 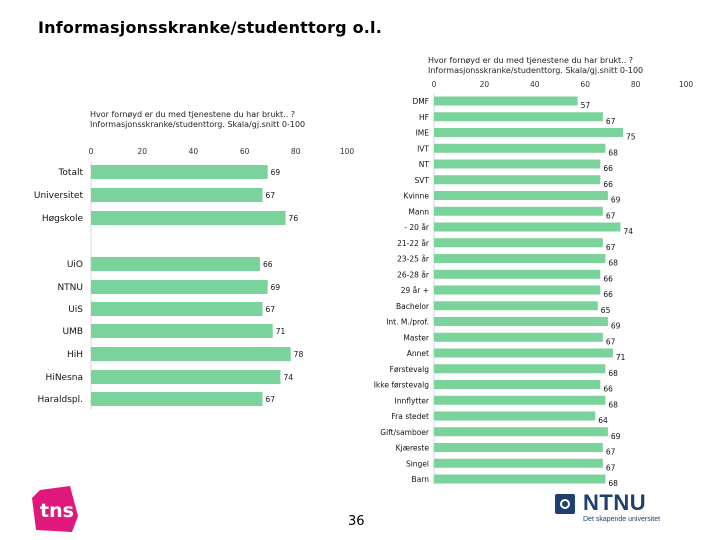 What do you see at coordinates (606, 310) in the screenshot?
I see `chart1-value-label: 65` at bounding box center [606, 310].